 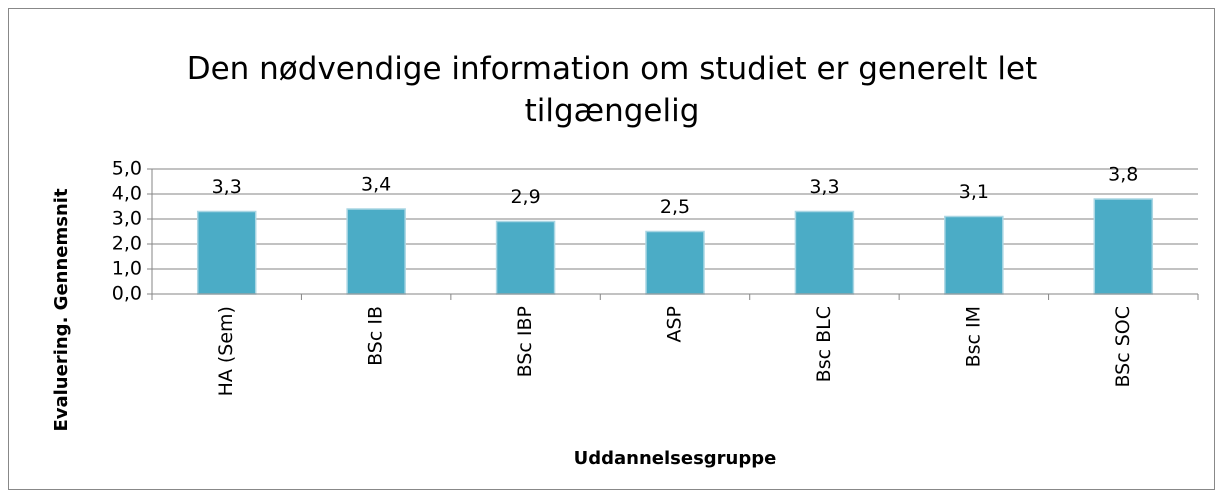 What do you see at coordinates (127, 244) in the screenshot?
I see `y-tick-label: 2,0` at bounding box center [127, 244].